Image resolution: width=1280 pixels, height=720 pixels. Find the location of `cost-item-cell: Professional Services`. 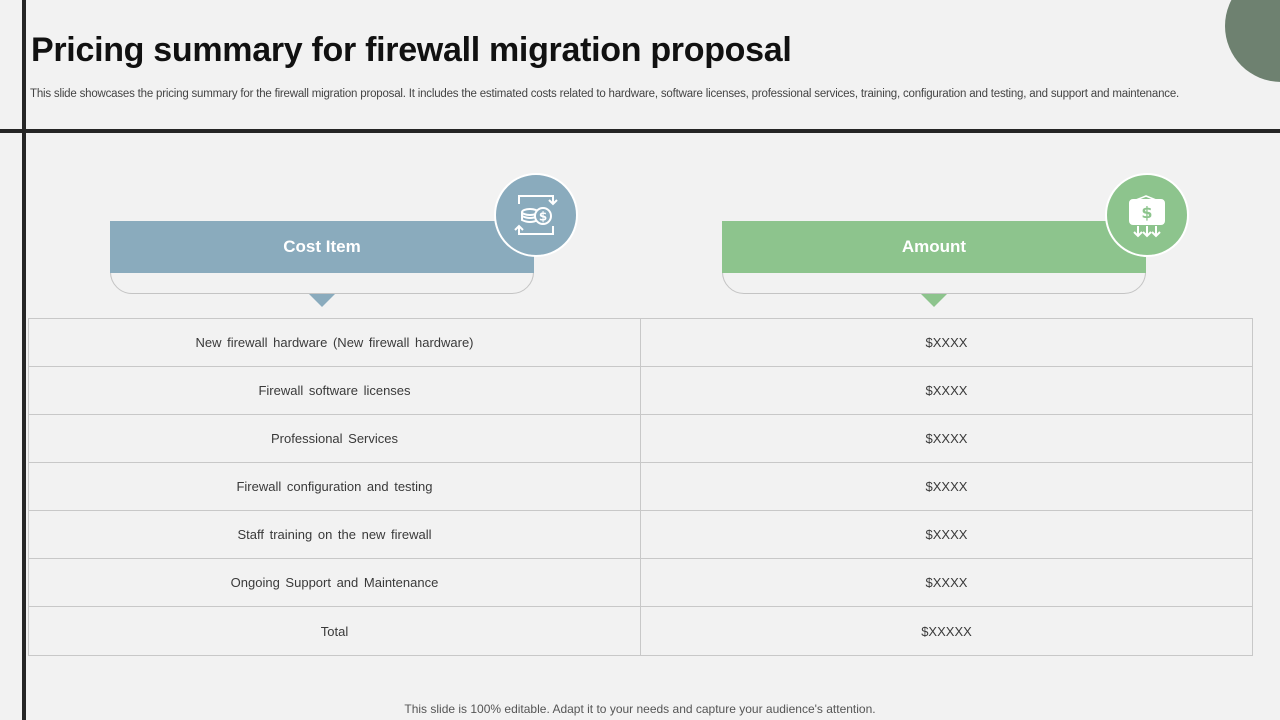

cost-item-cell: Professional Services is located at coordinates (335, 439).